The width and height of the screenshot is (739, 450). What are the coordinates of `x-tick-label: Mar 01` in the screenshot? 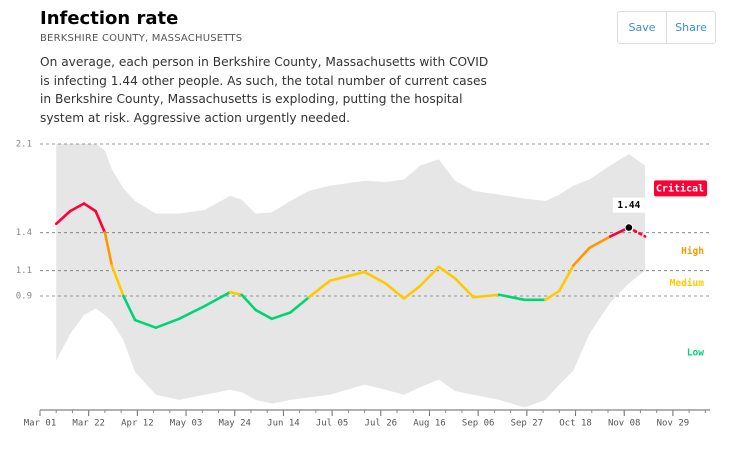 It's located at (40, 424).